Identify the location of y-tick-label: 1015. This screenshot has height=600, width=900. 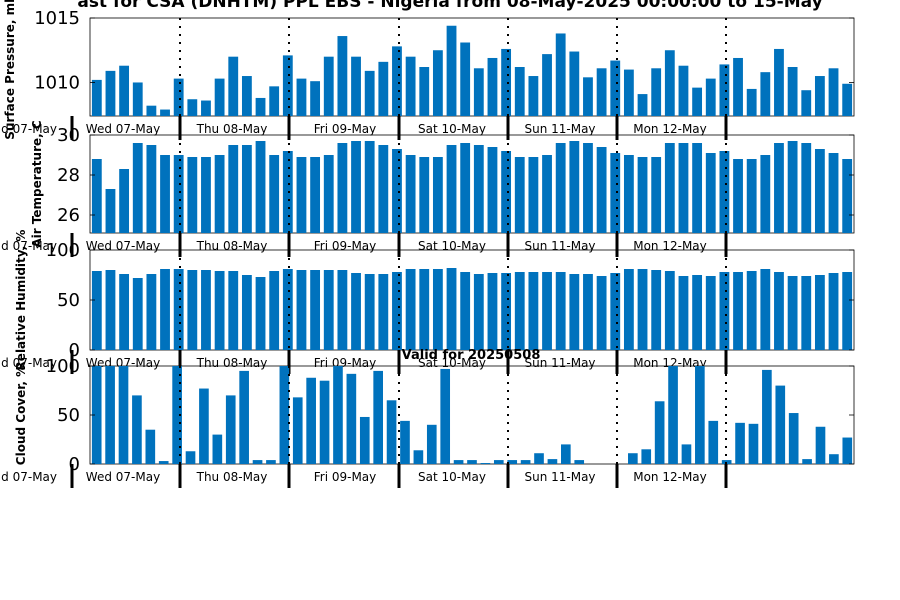
(57, 18).